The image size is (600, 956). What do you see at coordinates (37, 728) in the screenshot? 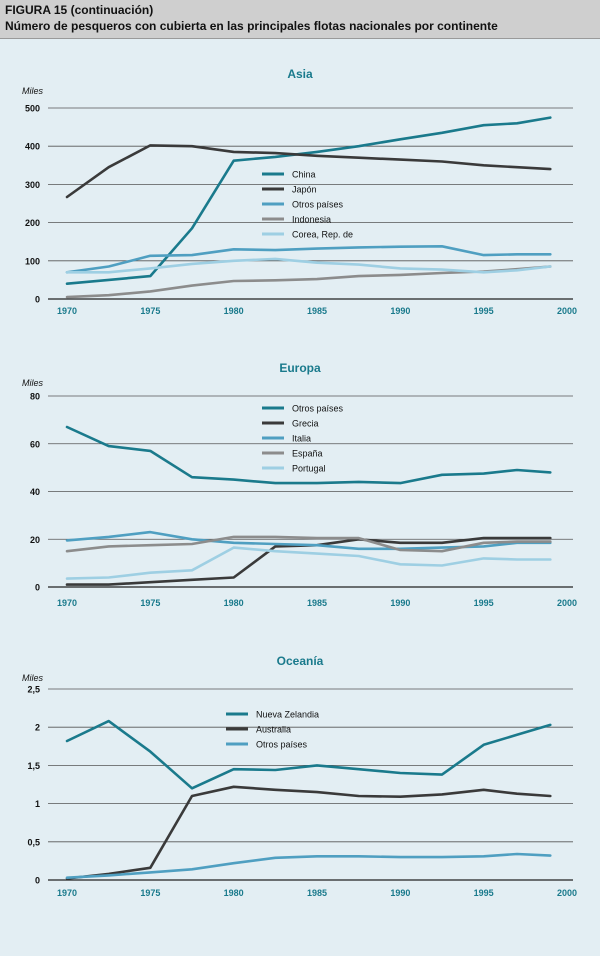
I see `y-tick-label: 2` at bounding box center [37, 728].